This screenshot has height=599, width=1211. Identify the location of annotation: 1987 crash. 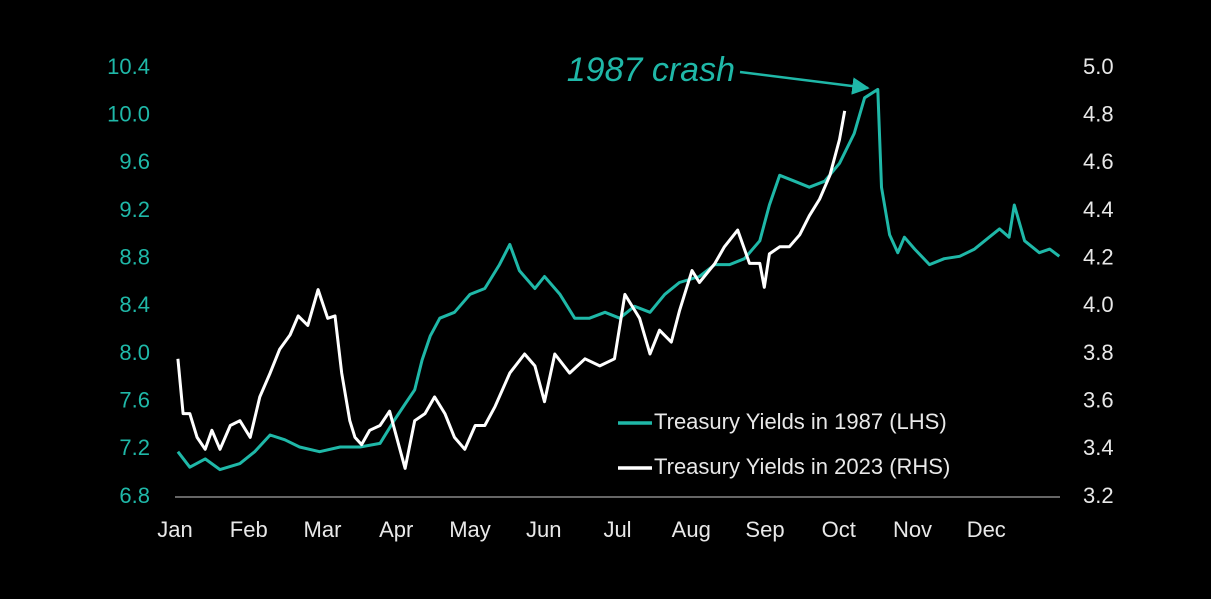
(651, 70).